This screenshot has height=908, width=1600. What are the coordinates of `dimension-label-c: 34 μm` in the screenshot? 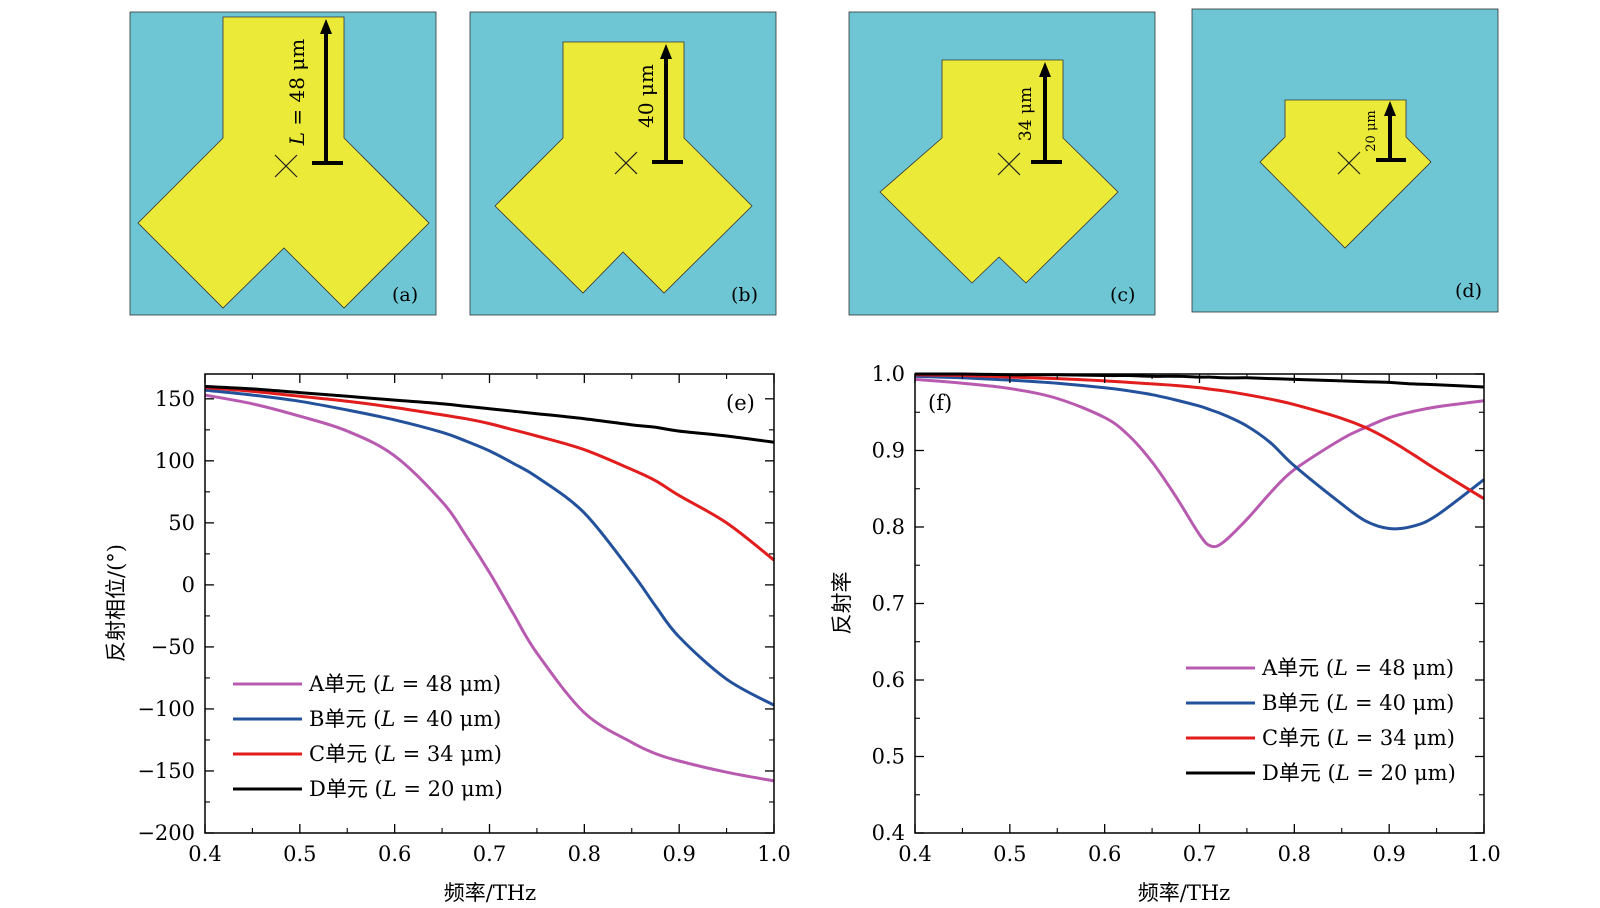 It's located at (1026, 114).